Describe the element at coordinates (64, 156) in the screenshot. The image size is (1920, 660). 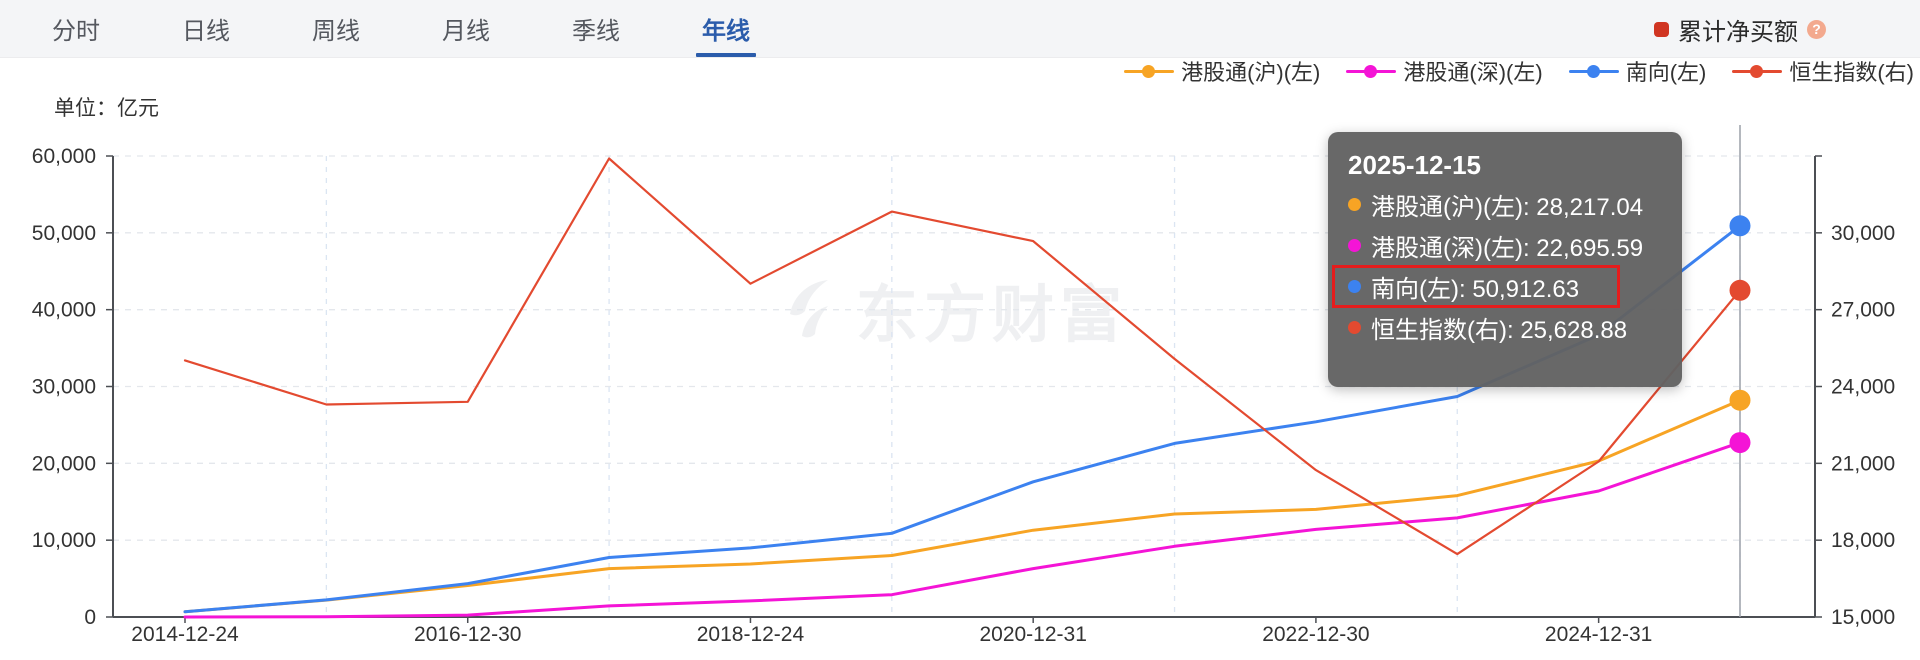
I see `y-axis-left-label: 60,000` at that location.